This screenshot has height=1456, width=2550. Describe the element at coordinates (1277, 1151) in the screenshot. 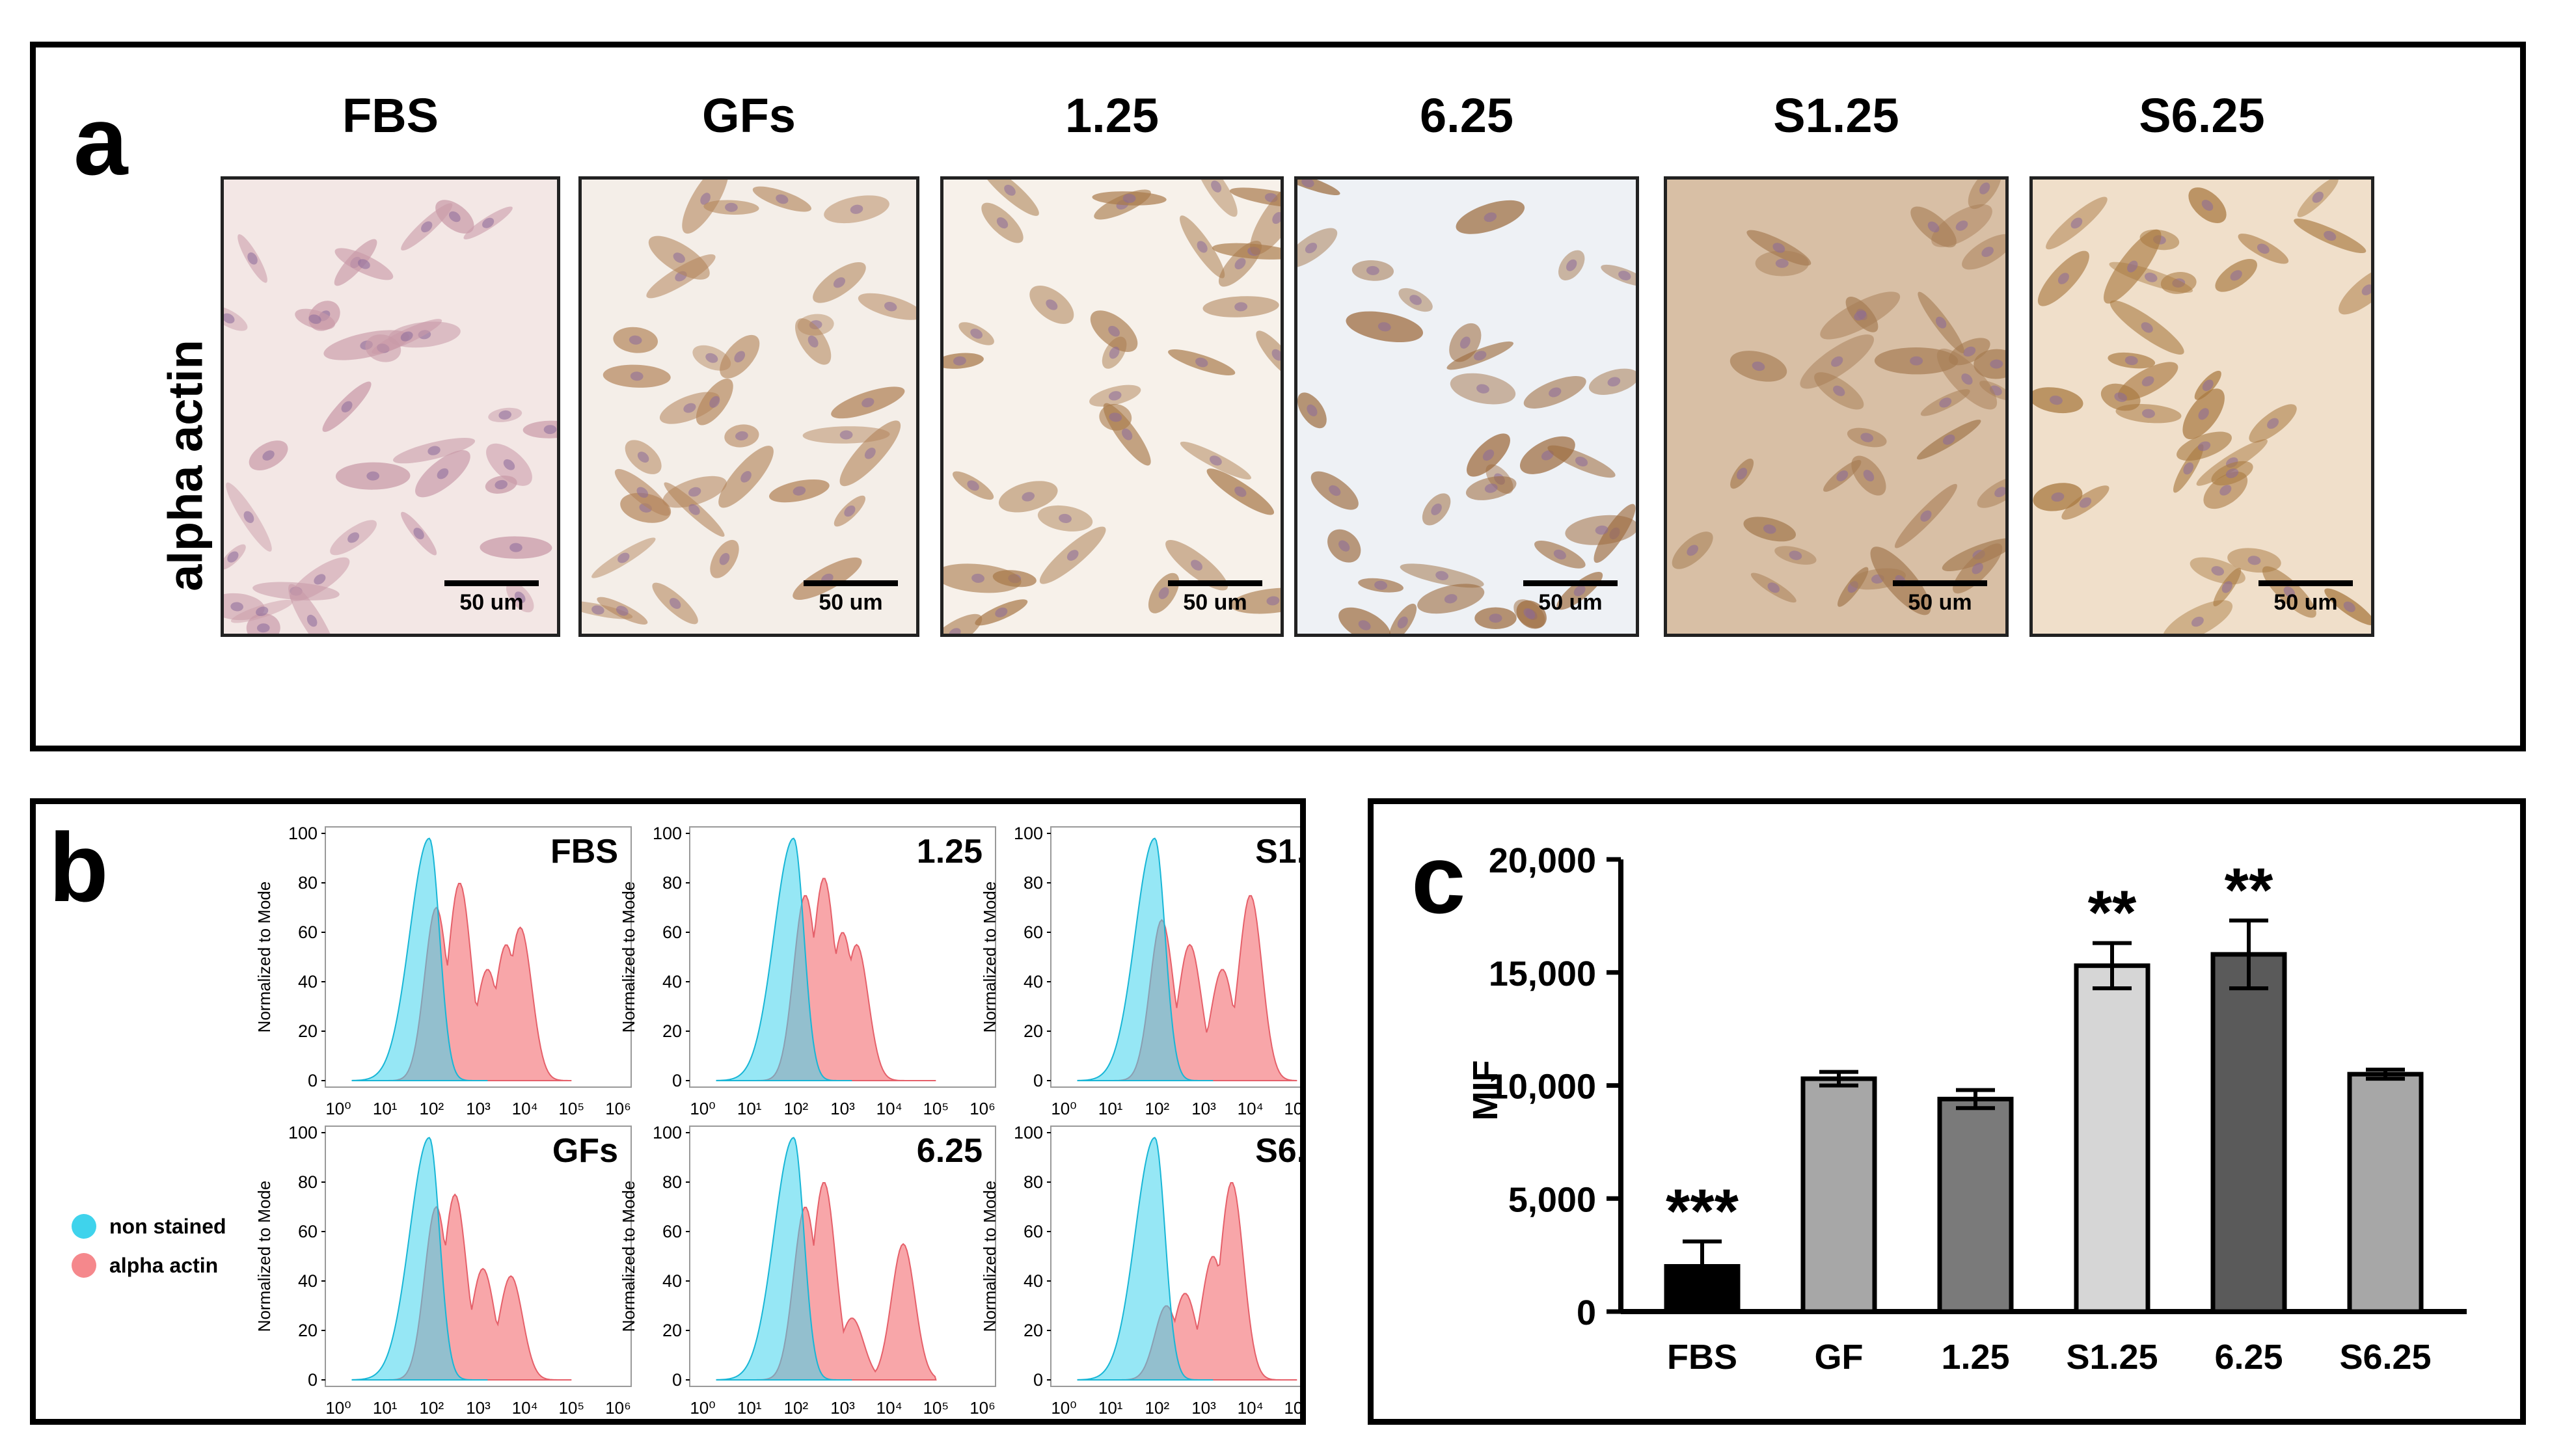

I see `histogram-title: S6.25` at that location.